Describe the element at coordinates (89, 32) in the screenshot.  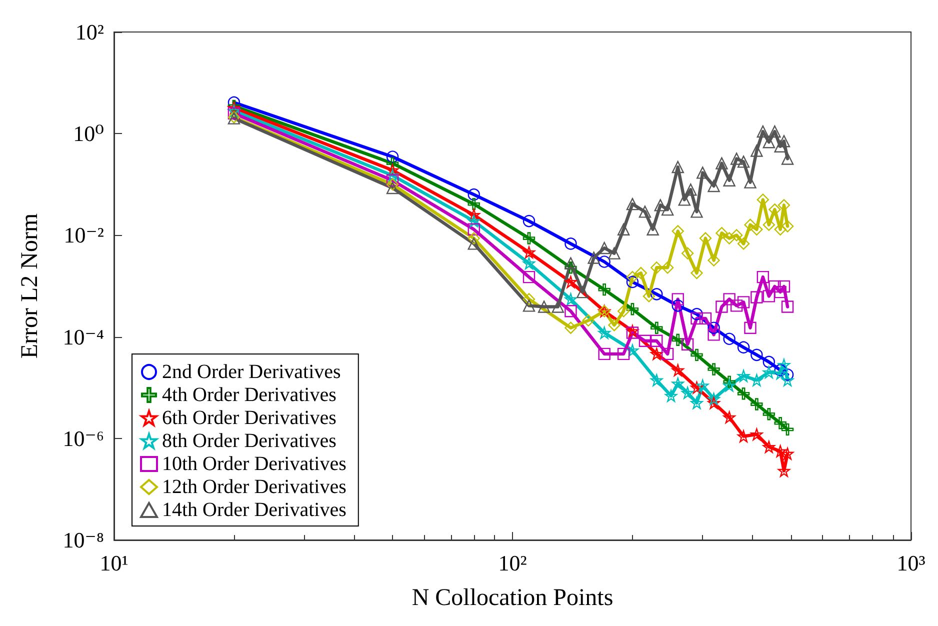
I see `y-tick-label: 10²` at that location.